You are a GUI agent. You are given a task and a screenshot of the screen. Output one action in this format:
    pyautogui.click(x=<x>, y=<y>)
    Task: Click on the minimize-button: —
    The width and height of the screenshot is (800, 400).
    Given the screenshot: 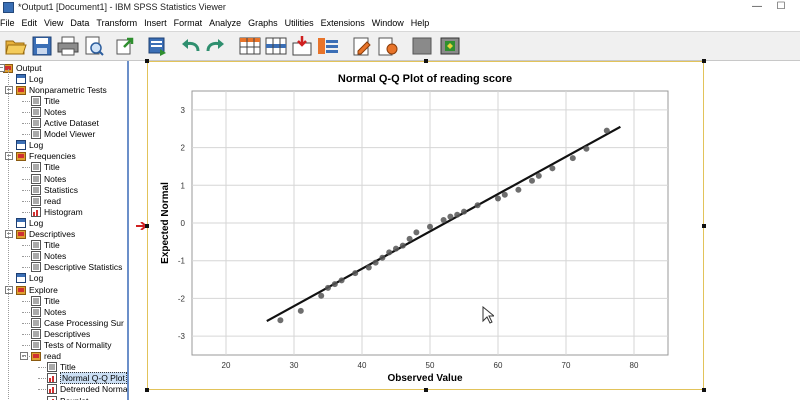 What is the action you would take?
    pyautogui.click(x=757, y=6)
    